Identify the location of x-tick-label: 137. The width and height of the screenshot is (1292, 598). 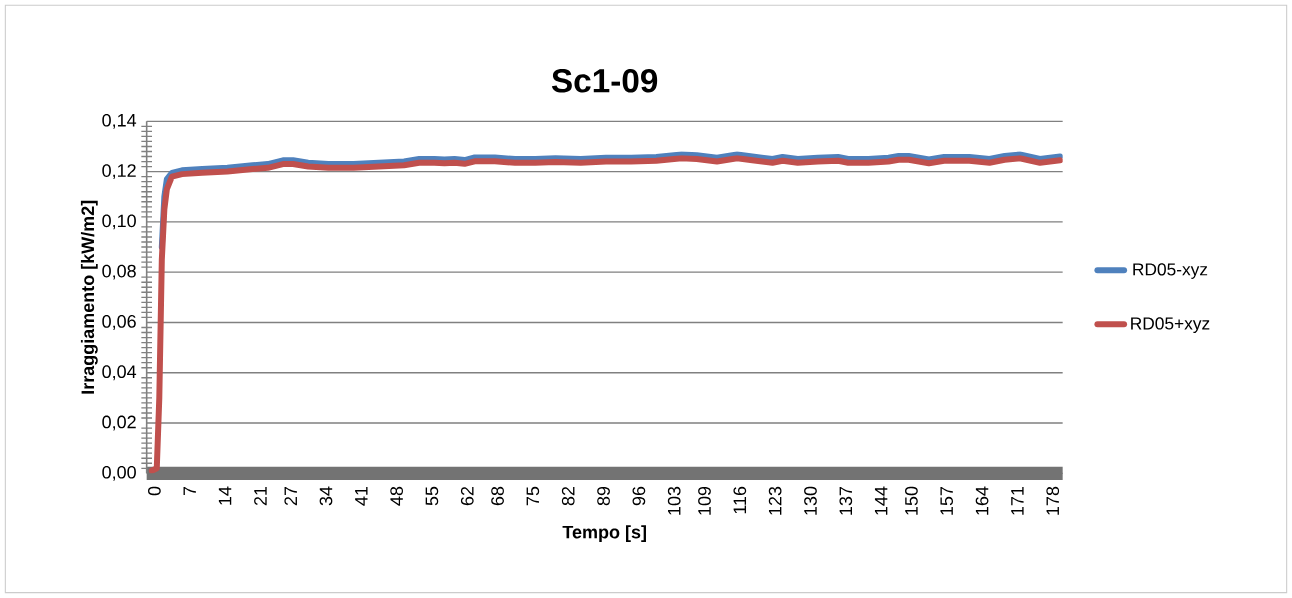
(846, 500).